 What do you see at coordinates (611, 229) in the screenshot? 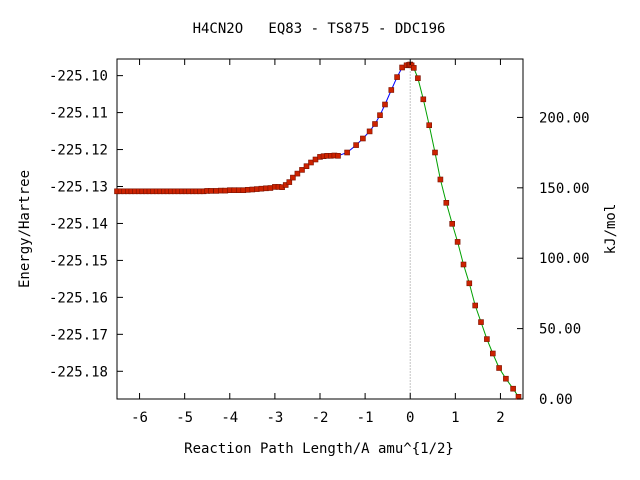
I see `y2-axis-label: kJ/mol` at bounding box center [611, 229].